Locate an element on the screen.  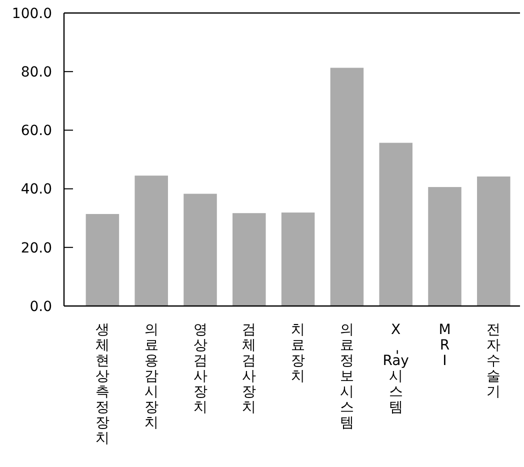
y-tick-label: 60.0 is located at coordinates (36, 131).